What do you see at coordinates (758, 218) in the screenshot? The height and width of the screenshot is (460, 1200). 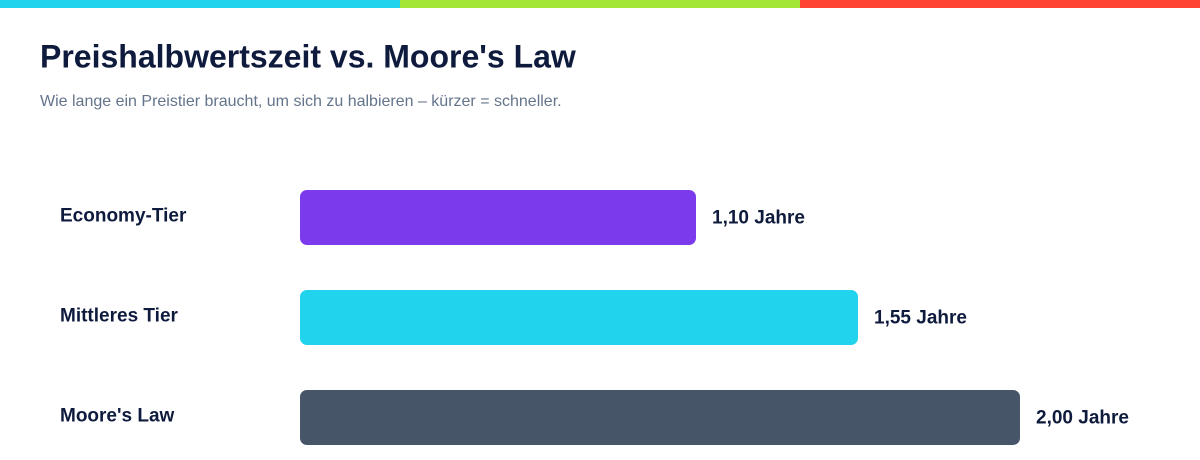 I see `value-label: 1,10 Jahre` at bounding box center [758, 218].